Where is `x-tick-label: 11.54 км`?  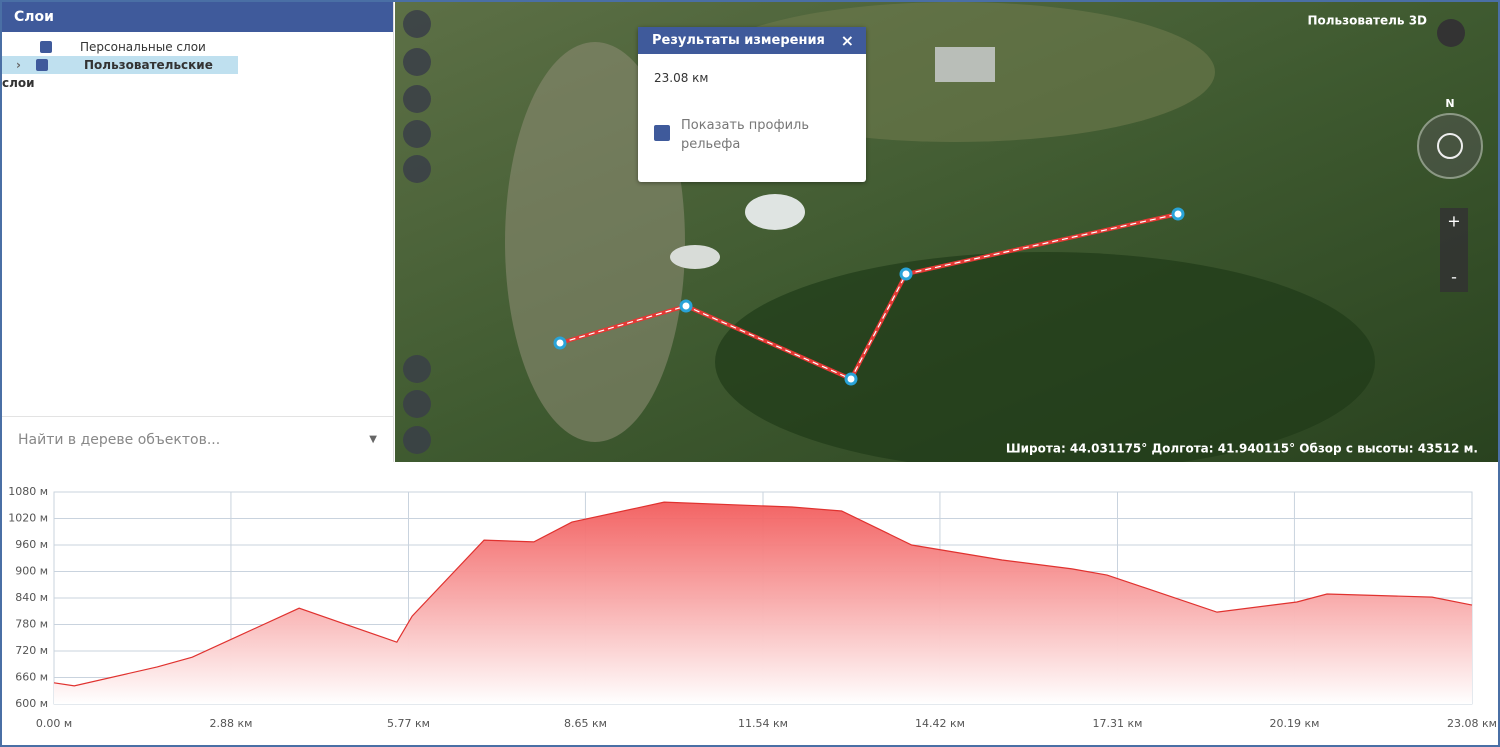
x-tick-label: 11.54 км is located at coordinates (763, 723).